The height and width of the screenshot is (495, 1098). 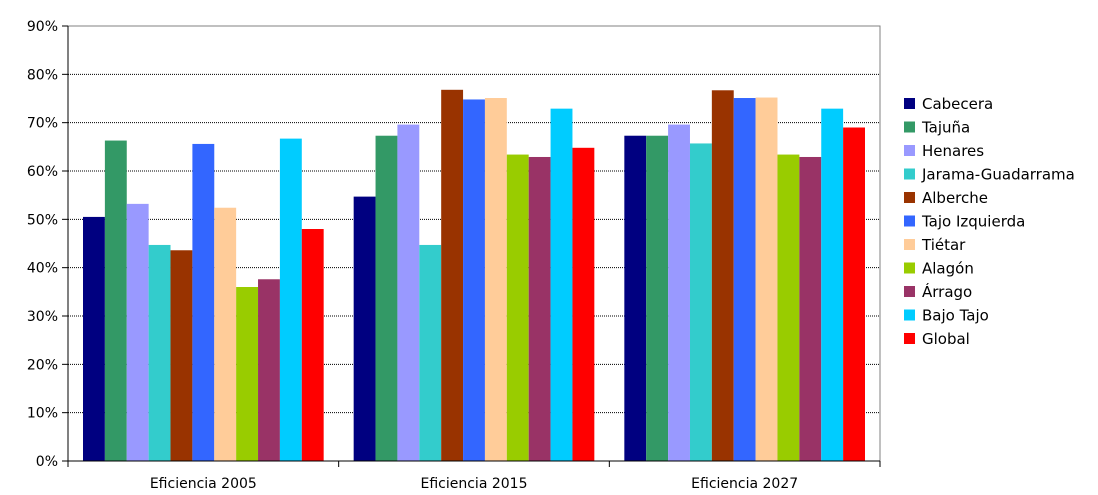 What do you see at coordinates (953, 151) in the screenshot?
I see `legend-label: Henares` at bounding box center [953, 151].